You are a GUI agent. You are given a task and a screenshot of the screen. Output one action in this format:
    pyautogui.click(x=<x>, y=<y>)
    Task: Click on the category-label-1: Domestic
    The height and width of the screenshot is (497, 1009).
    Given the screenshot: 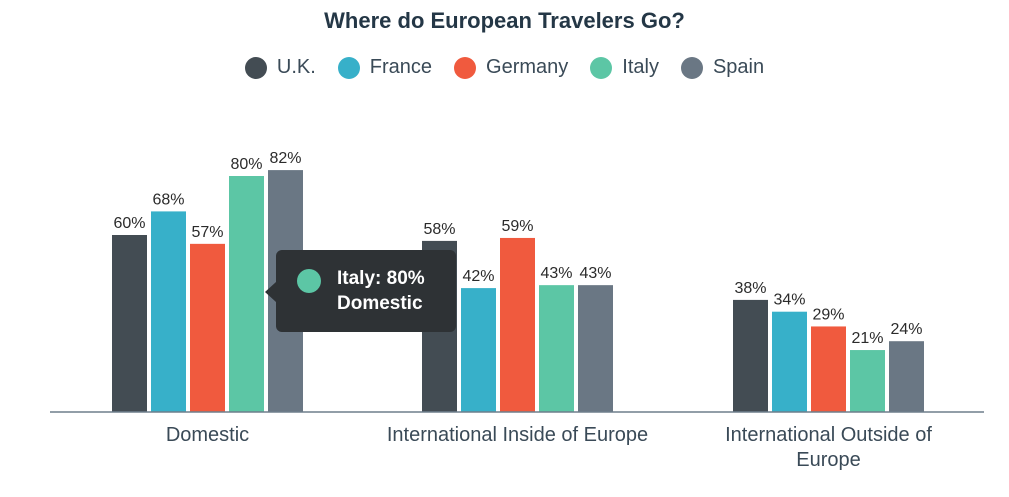 What is the action you would take?
    pyautogui.click(x=207, y=435)
    